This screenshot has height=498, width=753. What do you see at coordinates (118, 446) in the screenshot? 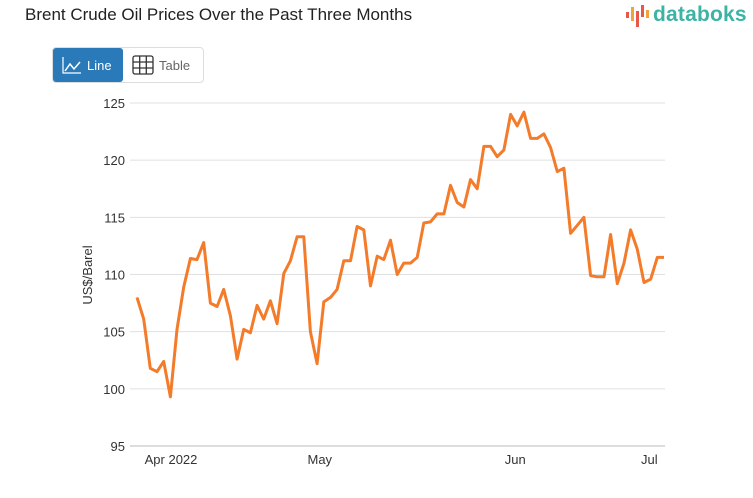
I see `y-tick-label: 95` at bounding box center [118, 446].